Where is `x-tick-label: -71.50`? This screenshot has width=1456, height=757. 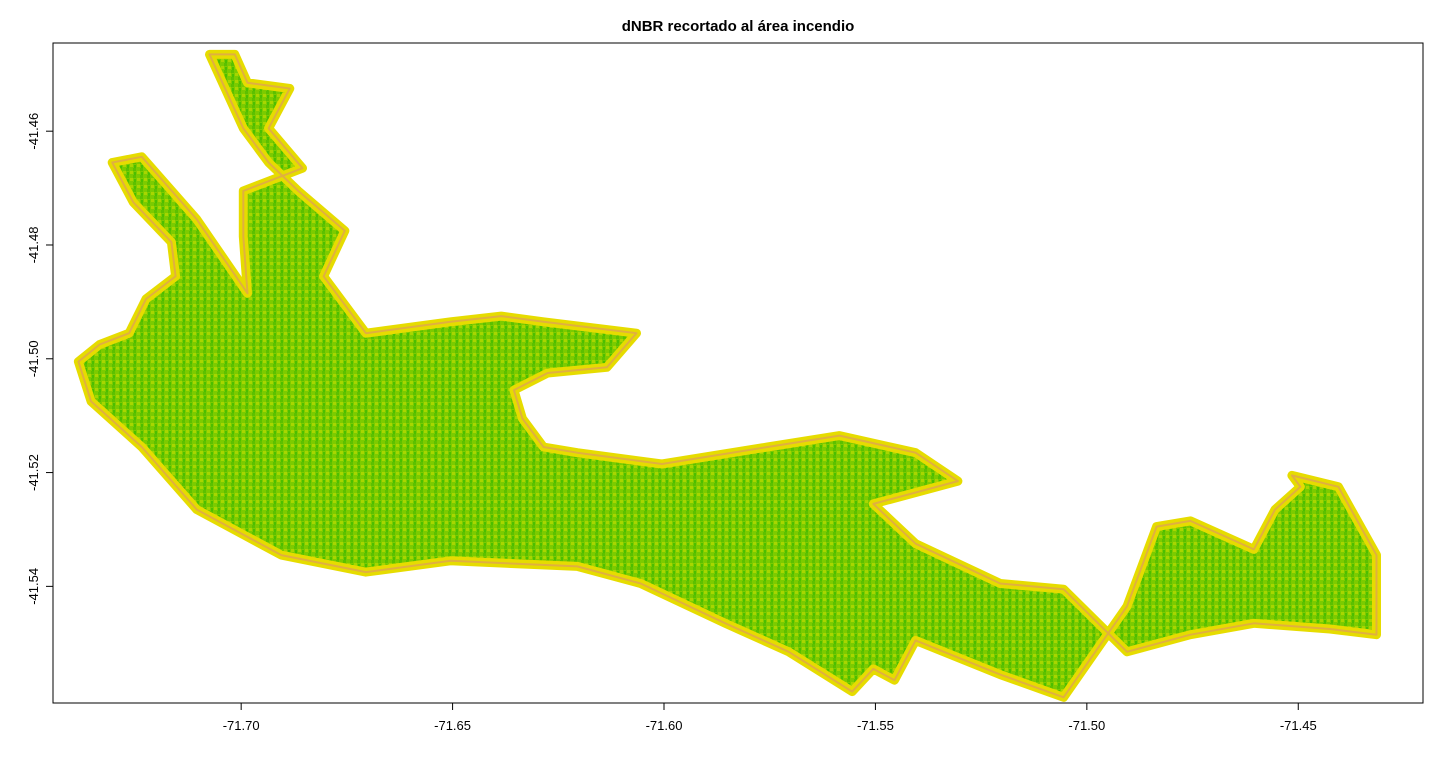
x-tick-label: -71.50 is located at coordinates (1086, 725).